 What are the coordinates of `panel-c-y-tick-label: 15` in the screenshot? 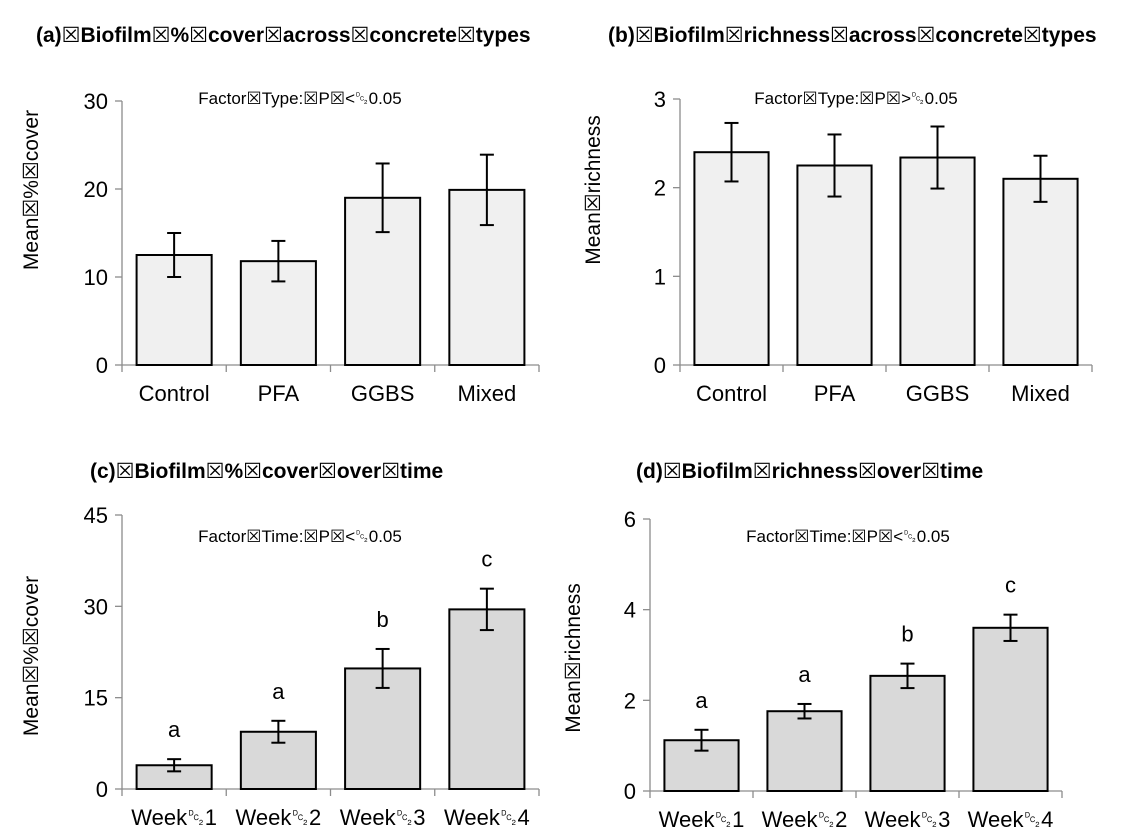 It's located at (96, 698).